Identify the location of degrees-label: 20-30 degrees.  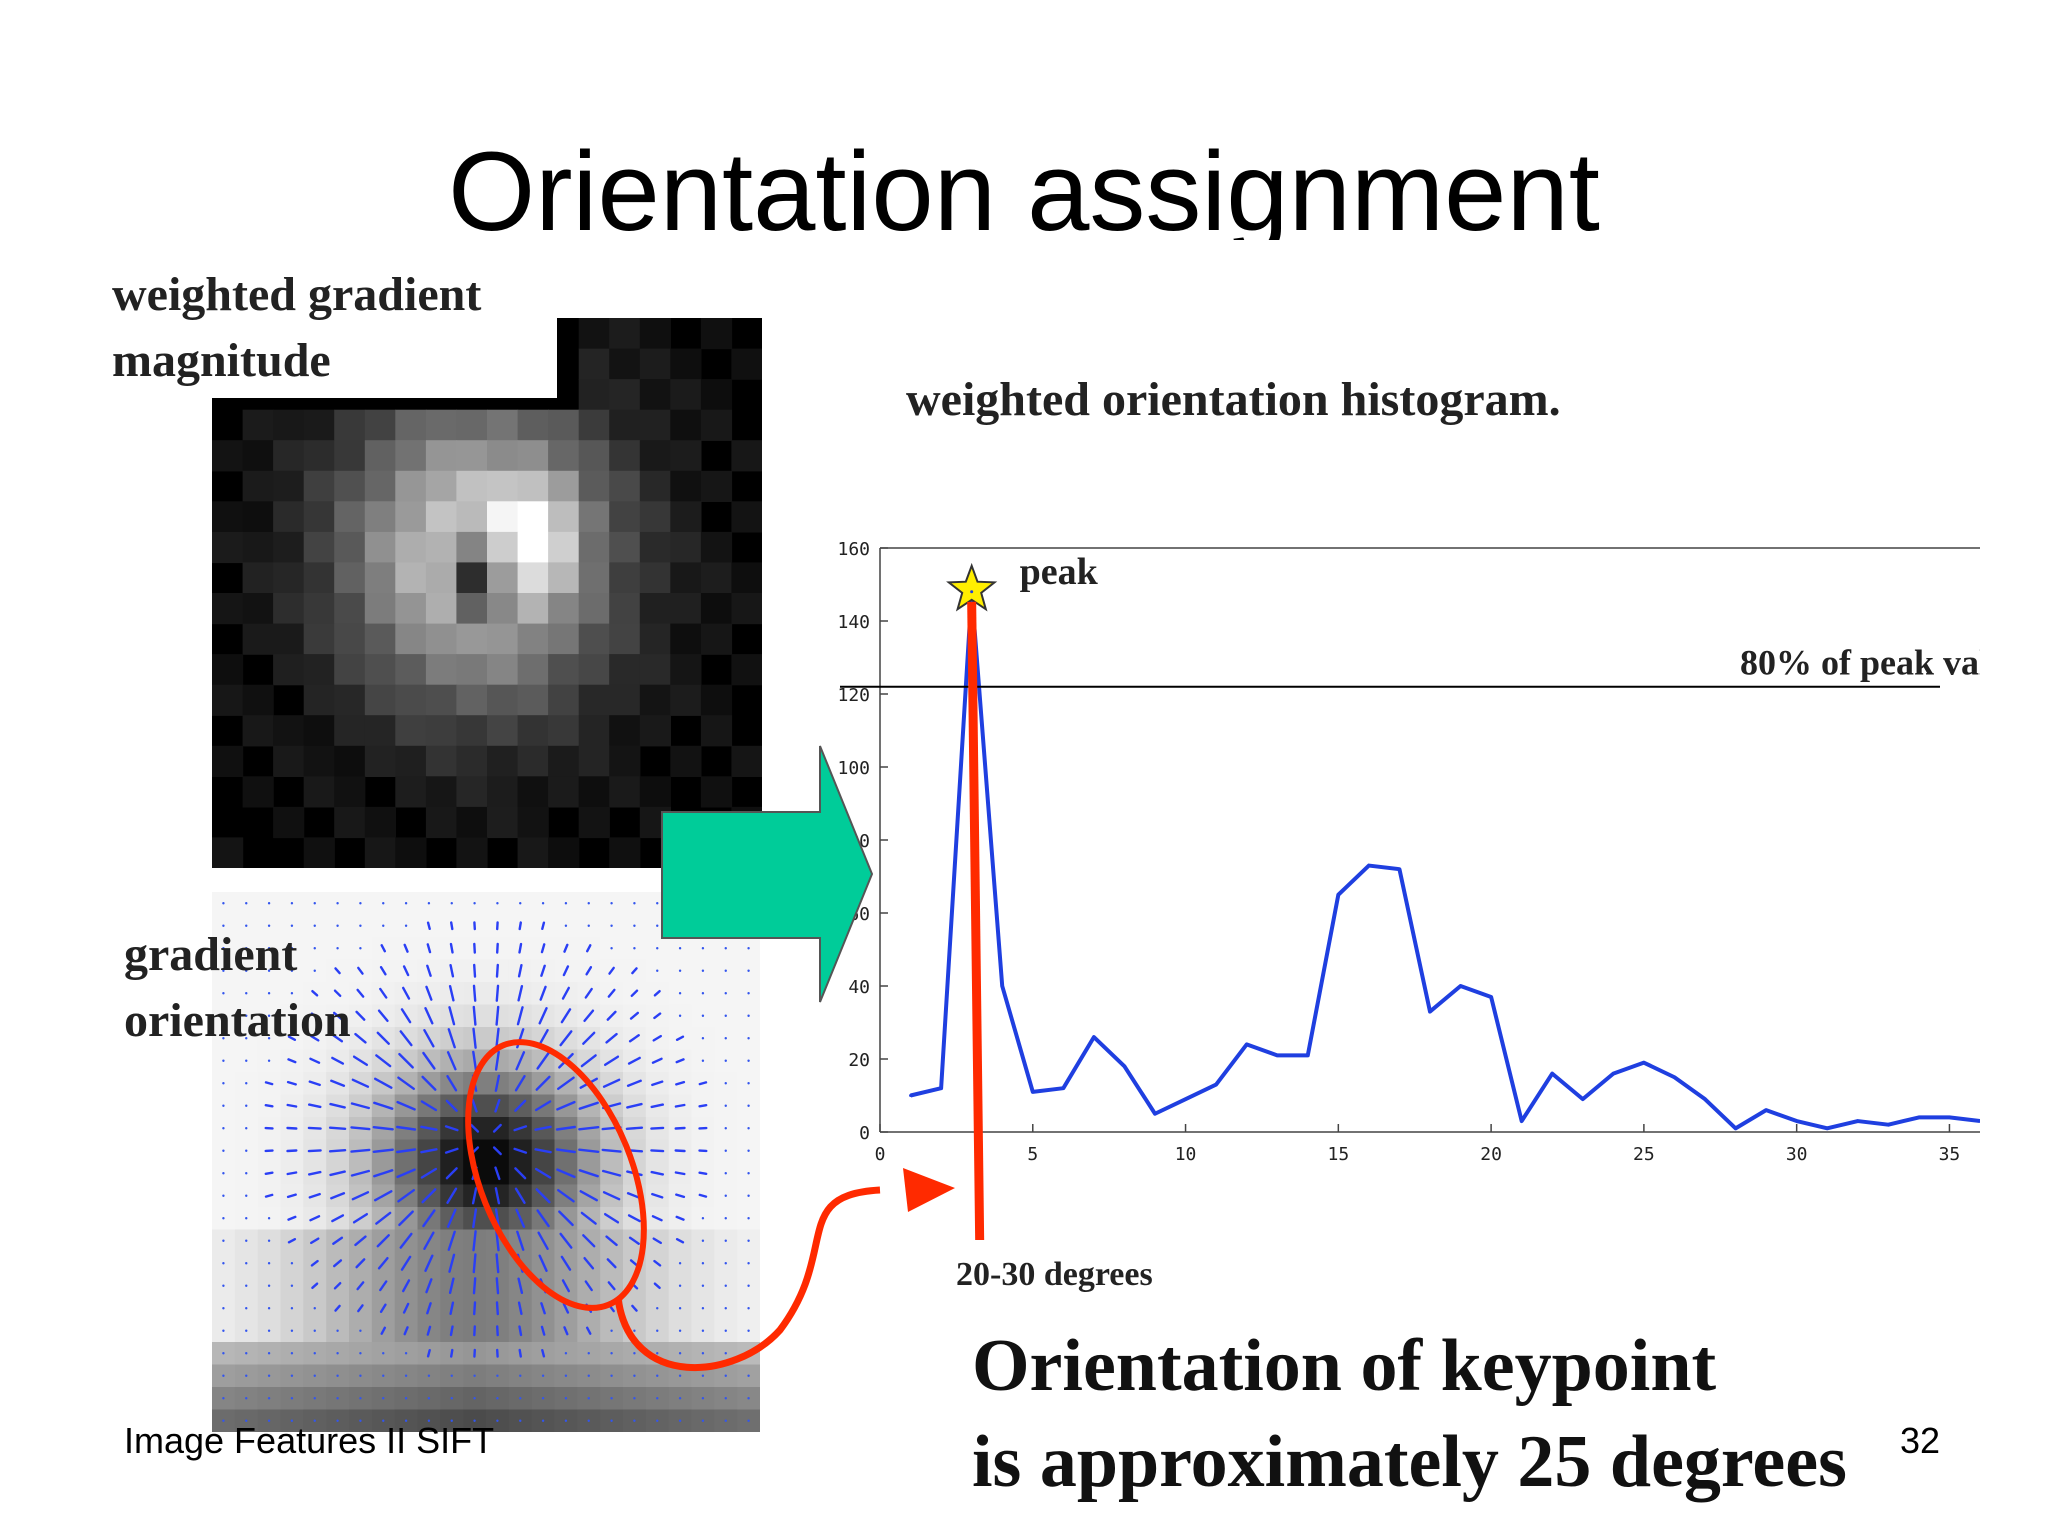
(1054, 1274).